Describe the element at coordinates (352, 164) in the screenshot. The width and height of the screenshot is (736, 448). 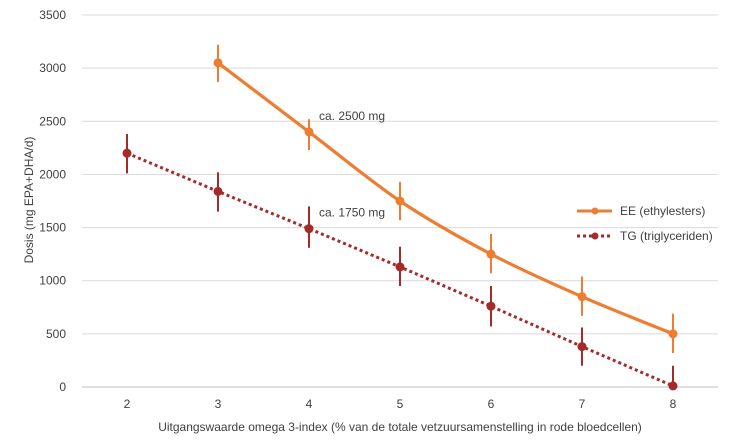
I see `annotations: ca. 2500 mg ca. 1750 mg` at that location.